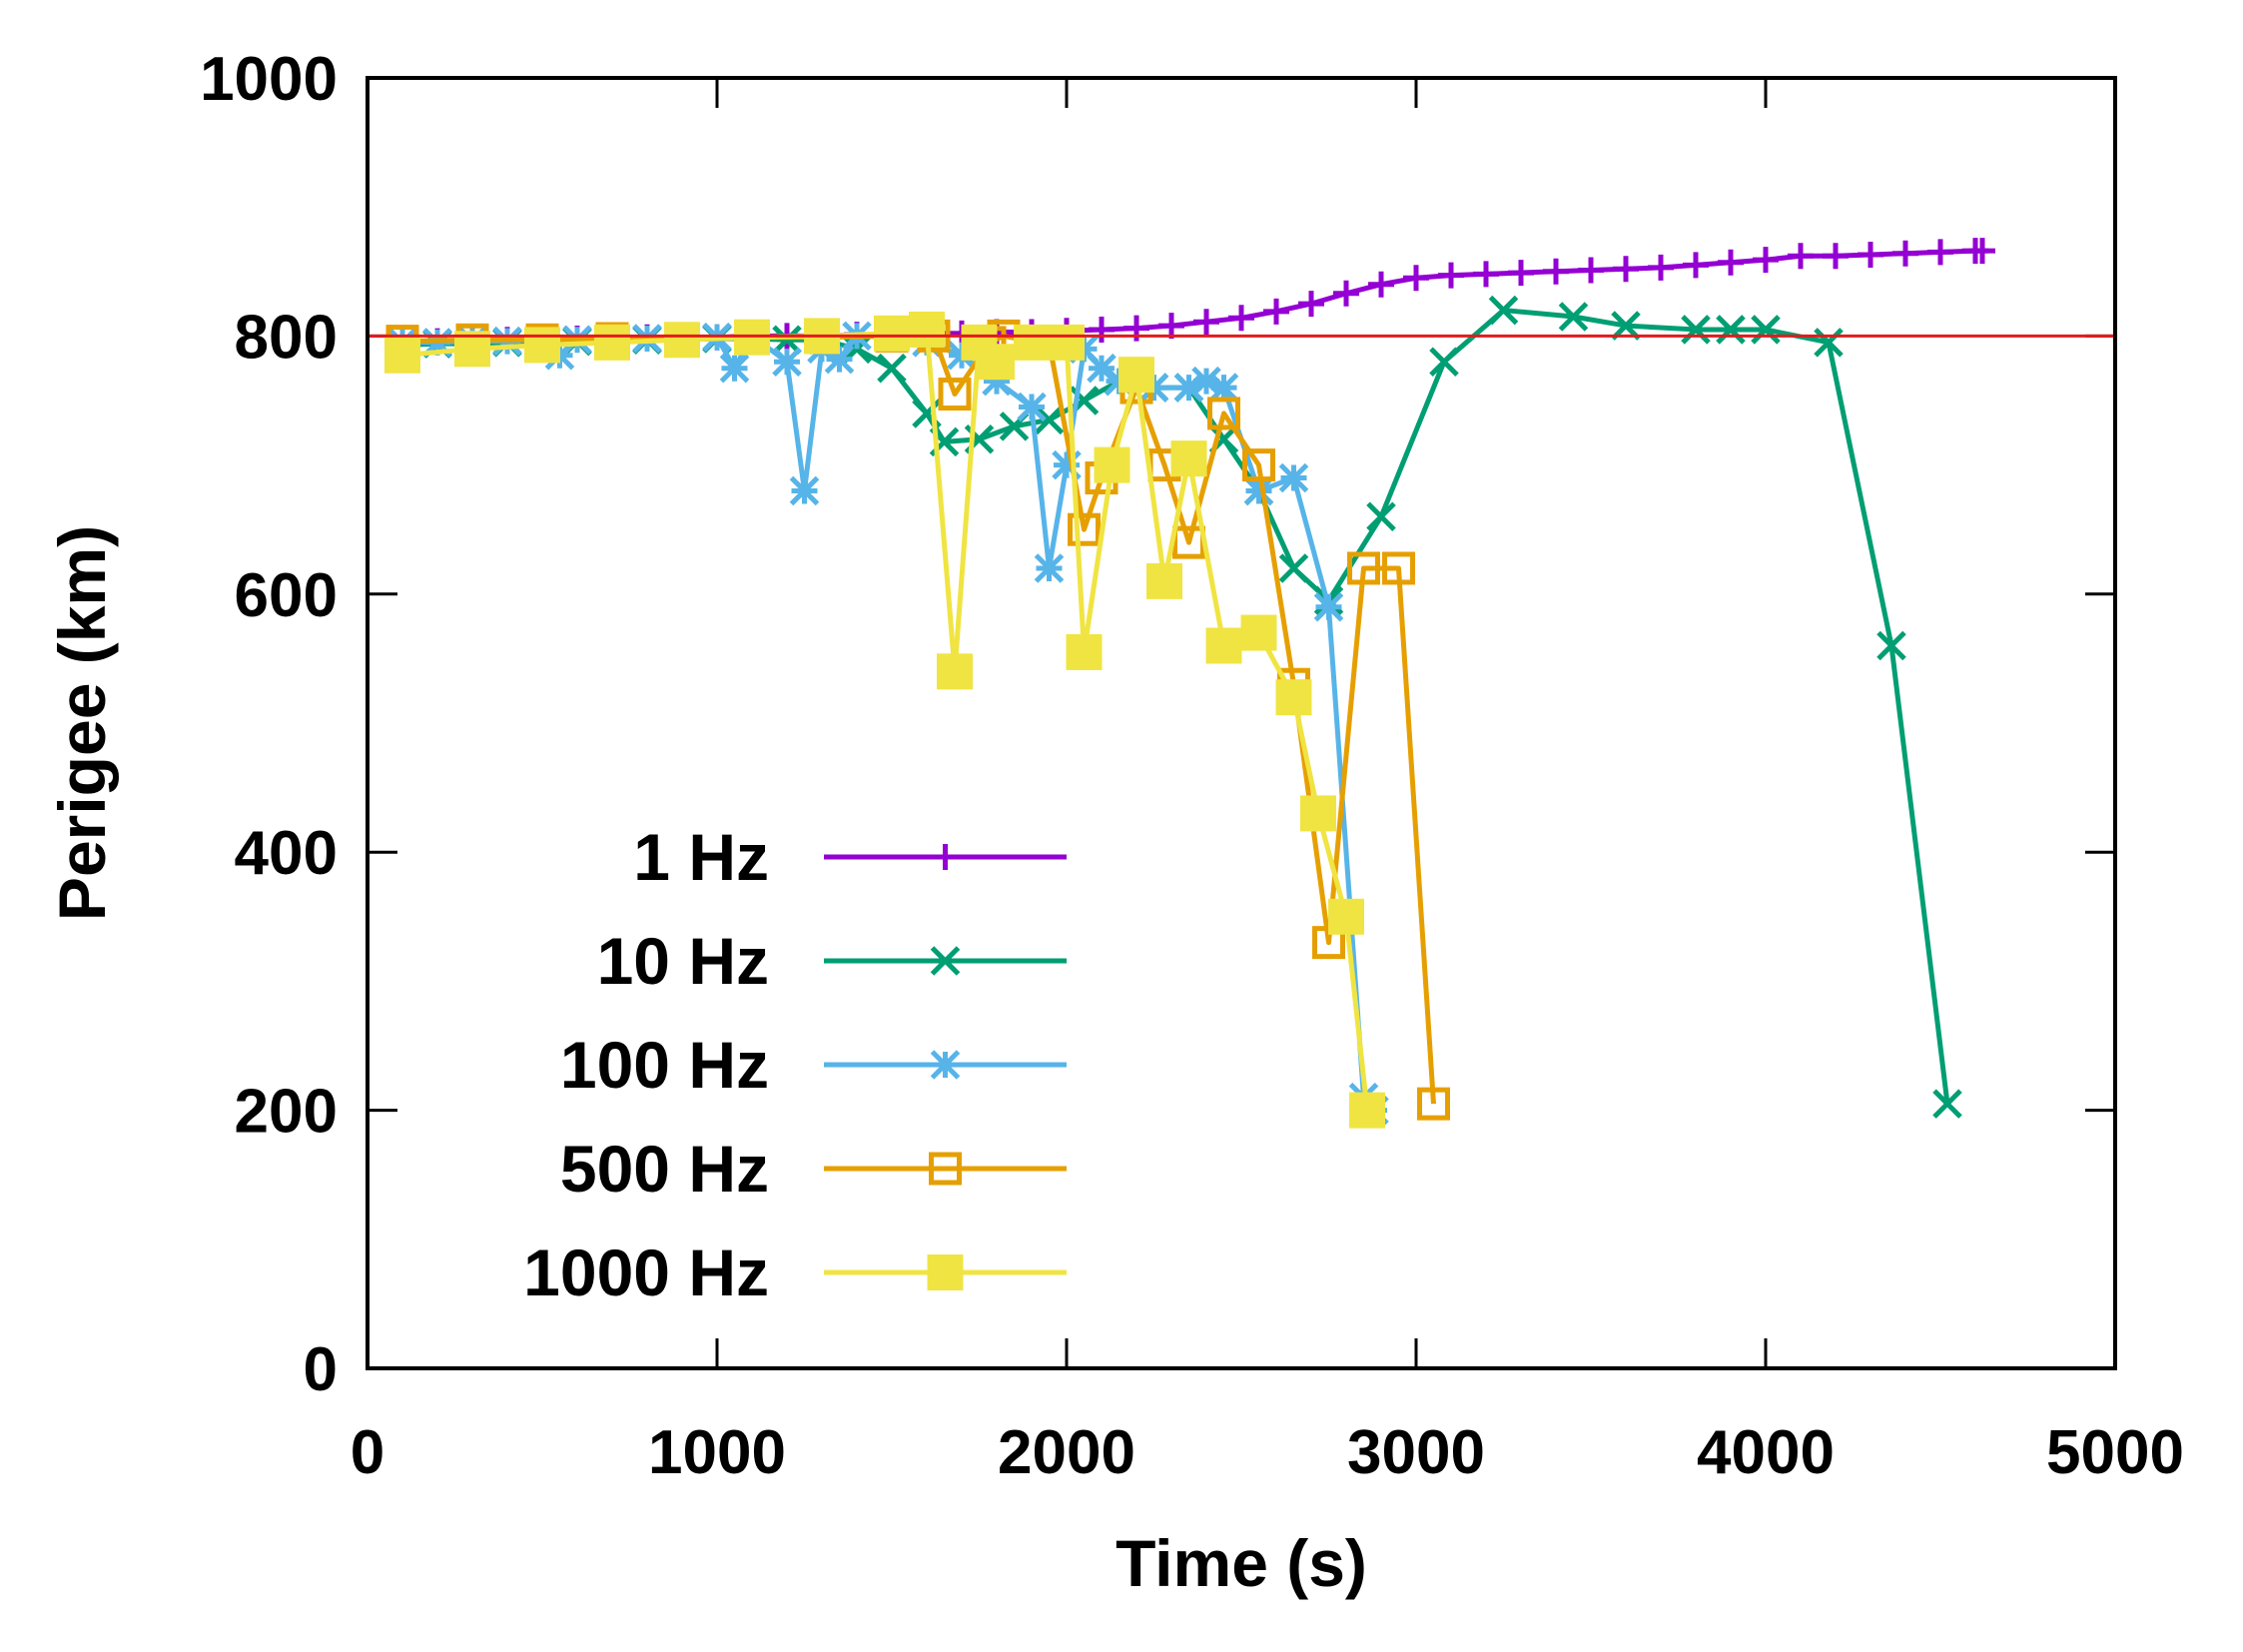 The width and height of the screenshot is (2243, 1652). I want to click on legend: 1 Hz 10 Hz 100 Hz 500 Hz 1000 Hz, so click(795, 1064).